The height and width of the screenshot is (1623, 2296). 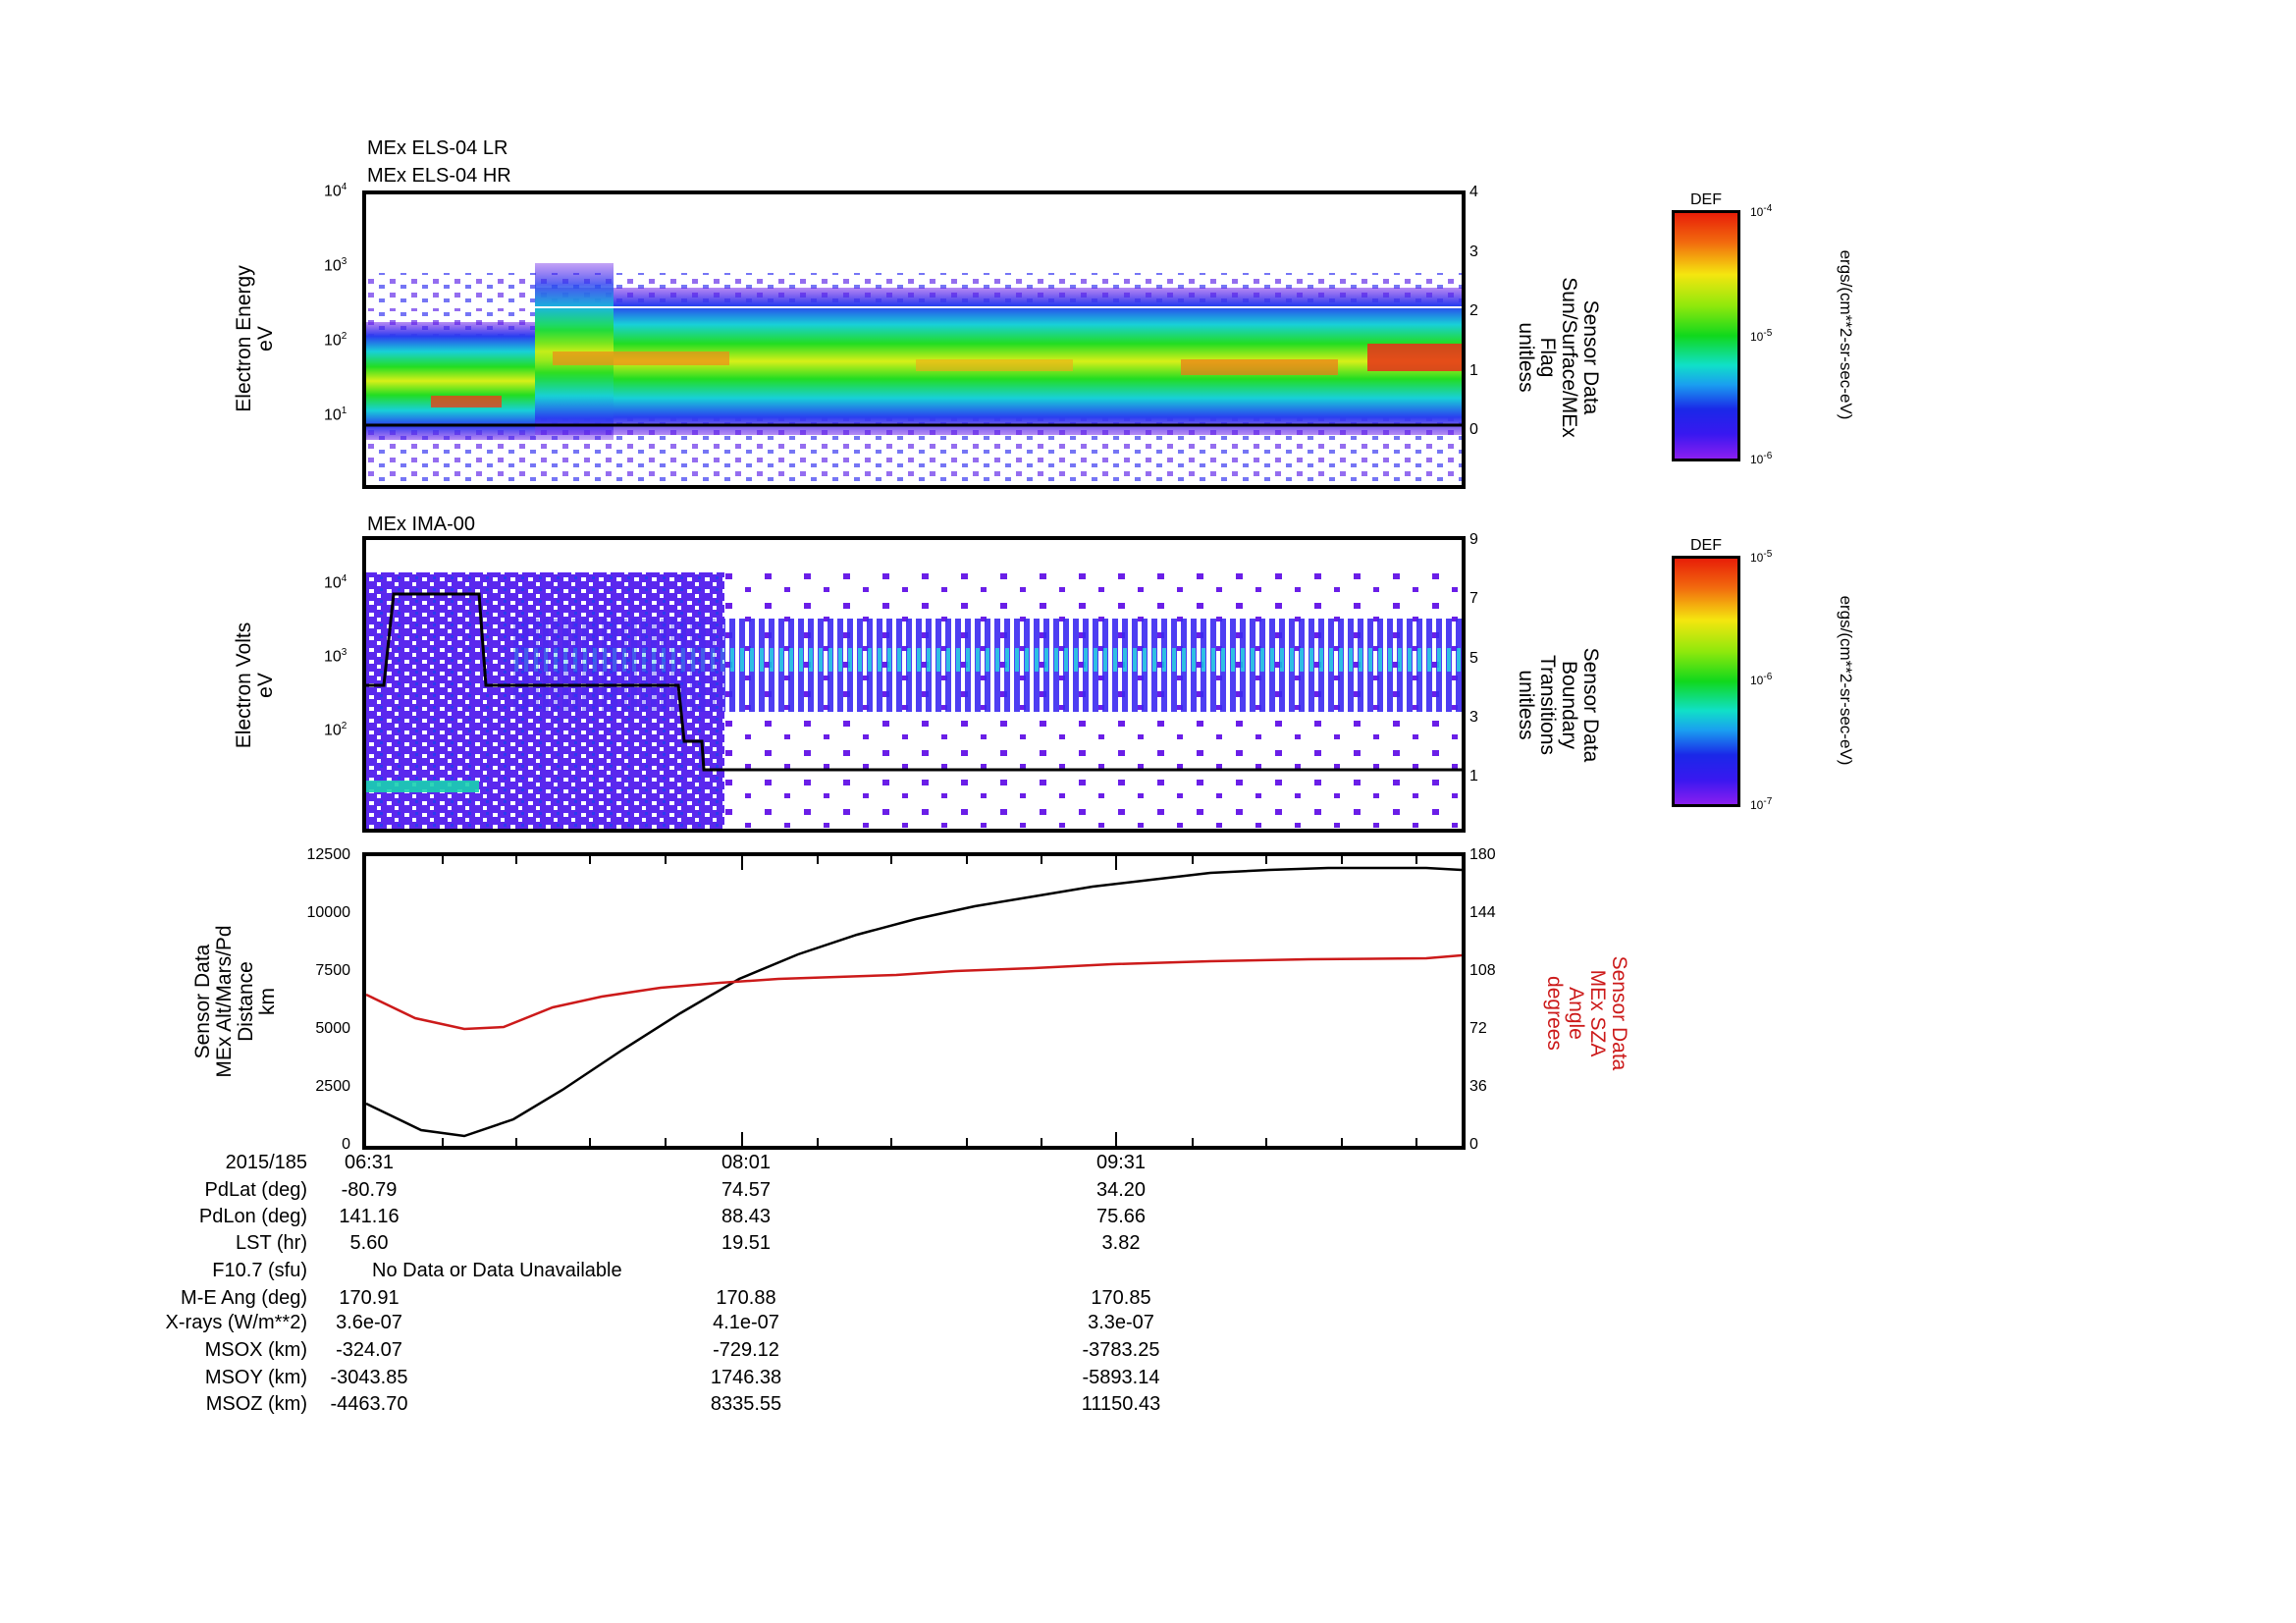 I want to click on orbit-ylabel-left: Sensor Data MEx Alt/Mars/Pd Distance km, so click(x=235, y=1001).